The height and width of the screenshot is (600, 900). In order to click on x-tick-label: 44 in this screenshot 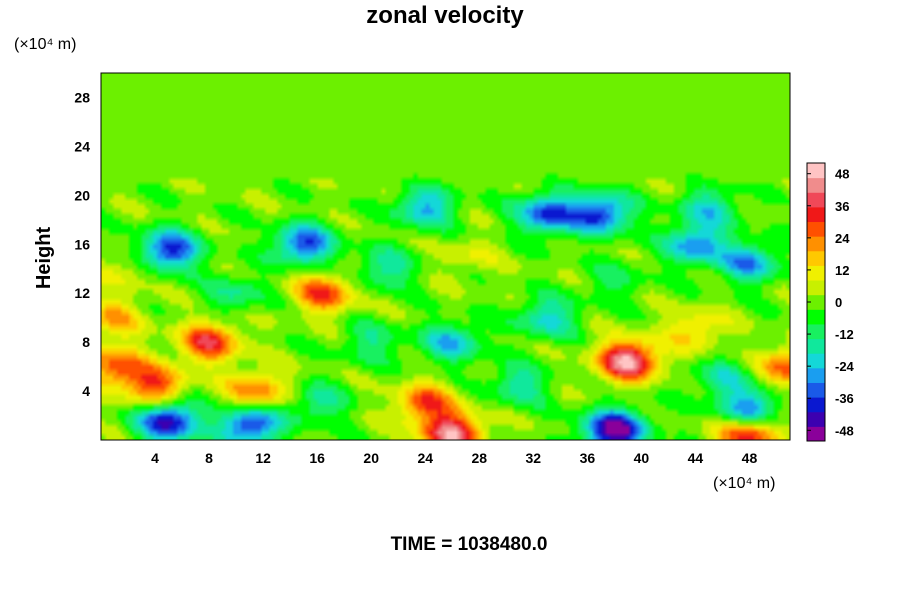, I will do `click(696, 458)`.